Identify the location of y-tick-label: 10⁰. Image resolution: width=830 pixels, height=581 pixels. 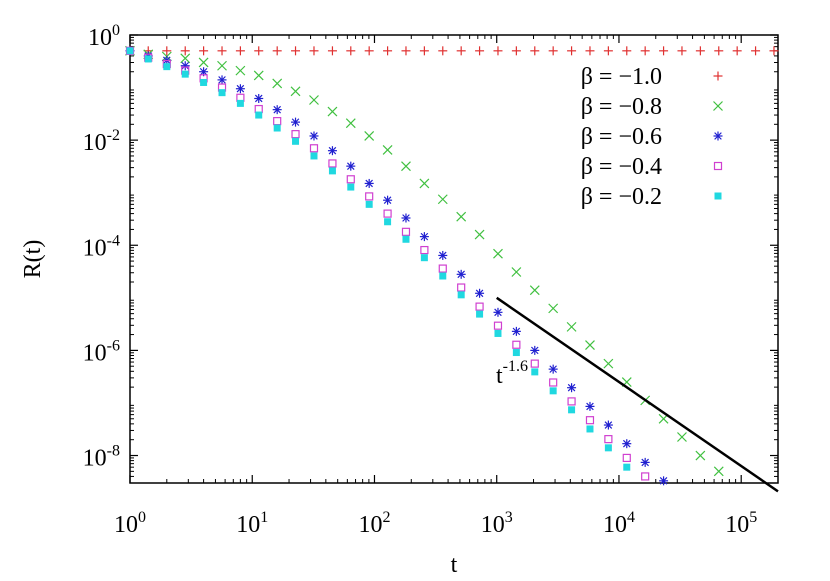
(104, 36).